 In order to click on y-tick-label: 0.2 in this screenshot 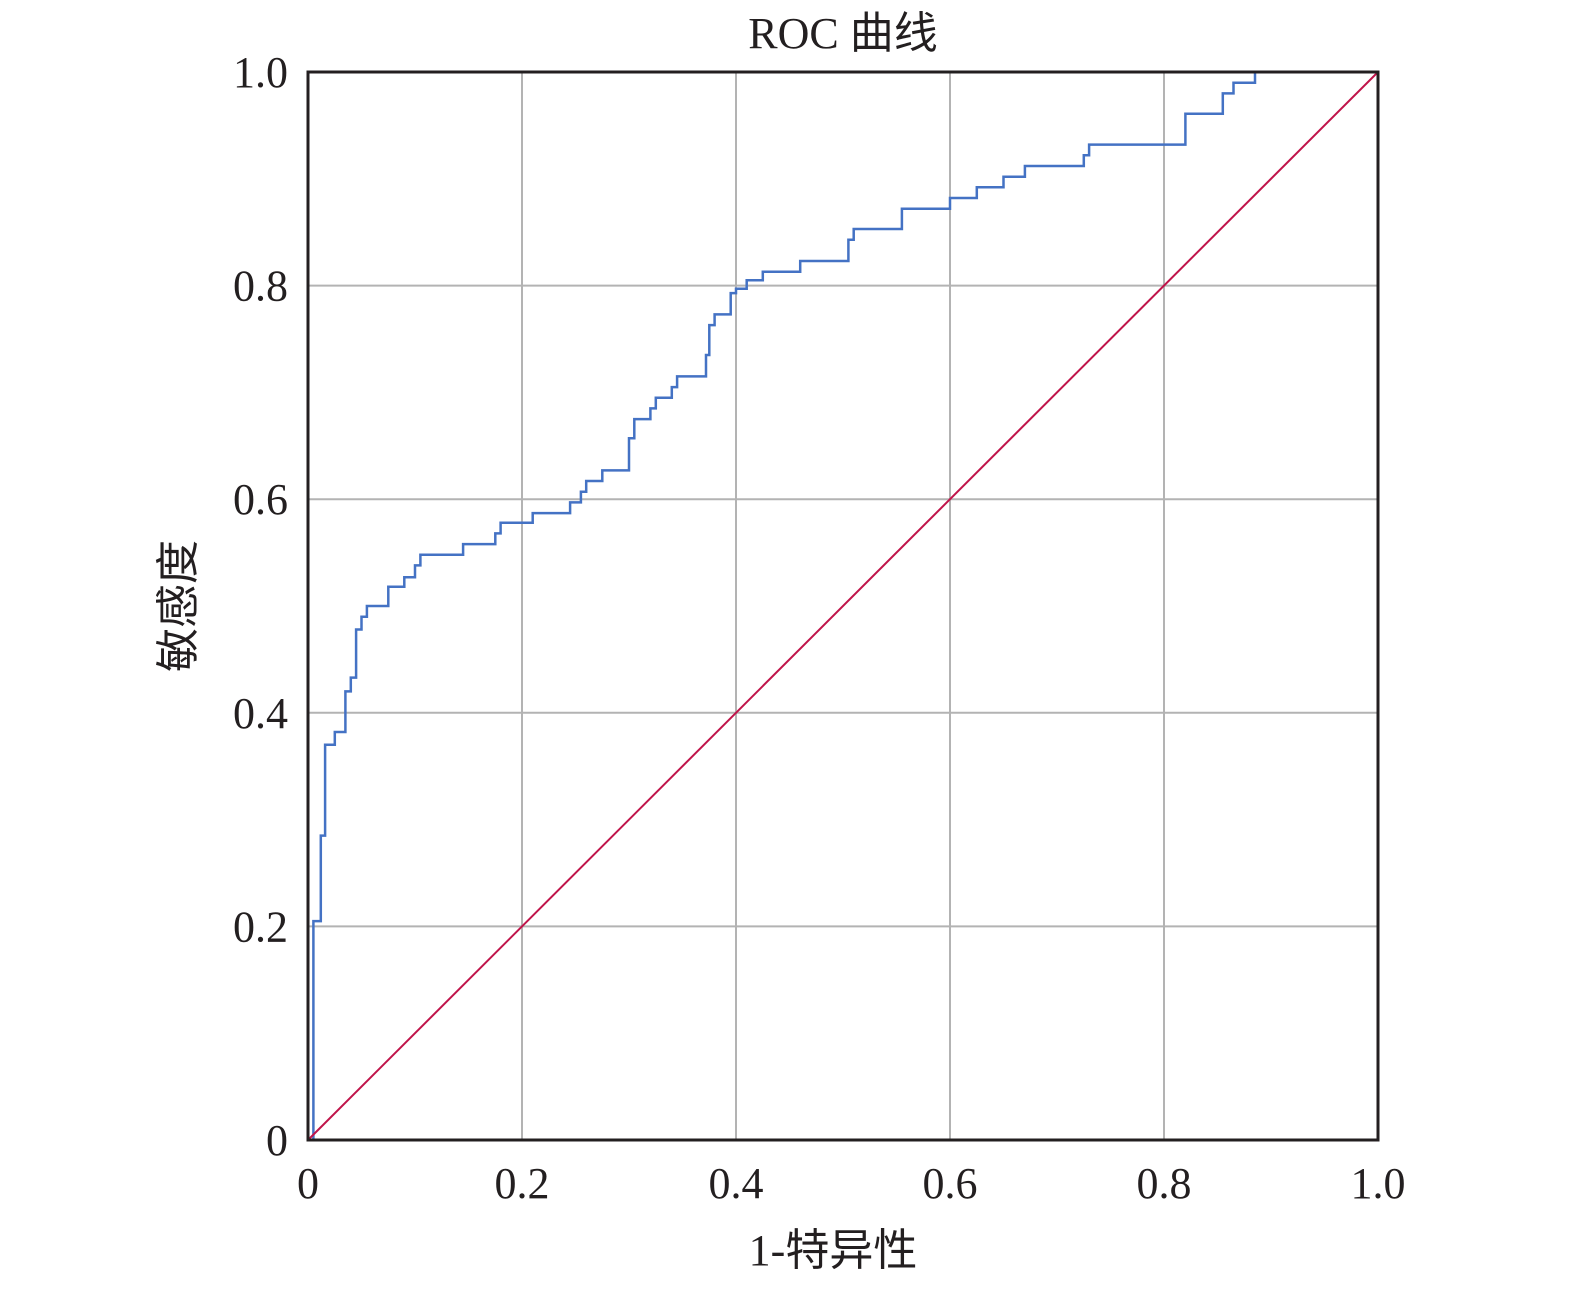, I will do `click(260, 926)`.